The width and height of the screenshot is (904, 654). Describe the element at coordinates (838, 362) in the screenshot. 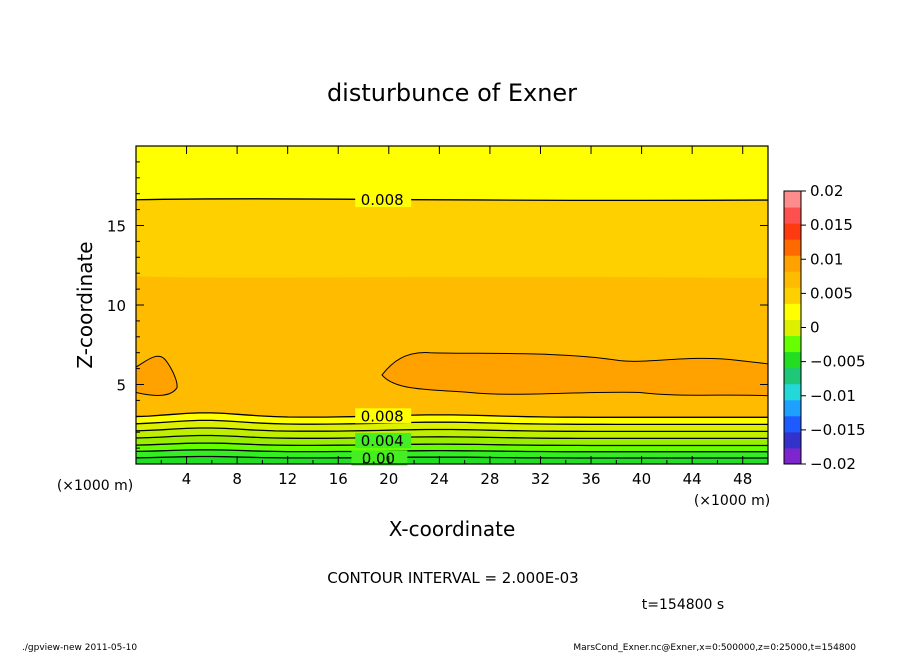

I see `colorbar-label: −0.005` at that location.